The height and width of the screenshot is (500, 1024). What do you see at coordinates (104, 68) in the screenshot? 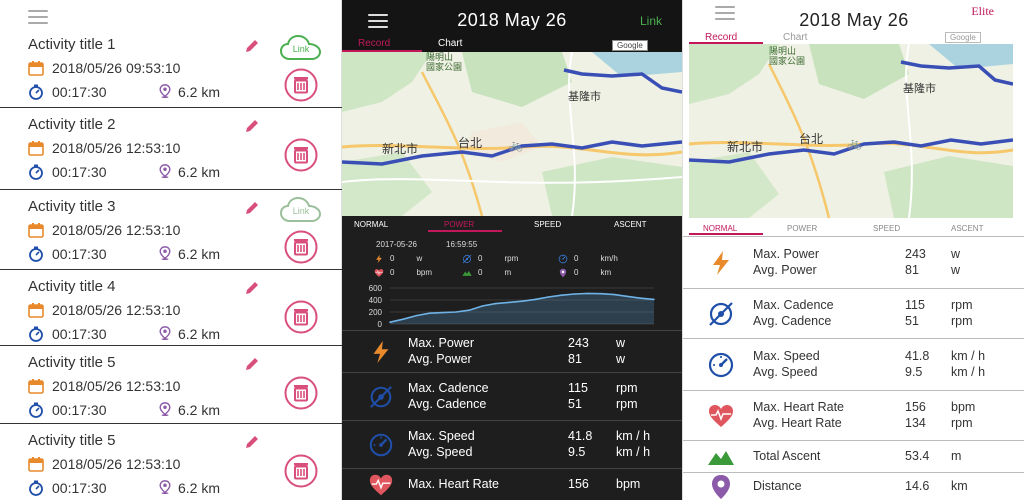
I see `activity-date: 2018/05/26 09:53:10` at bounding box center [104, 68].